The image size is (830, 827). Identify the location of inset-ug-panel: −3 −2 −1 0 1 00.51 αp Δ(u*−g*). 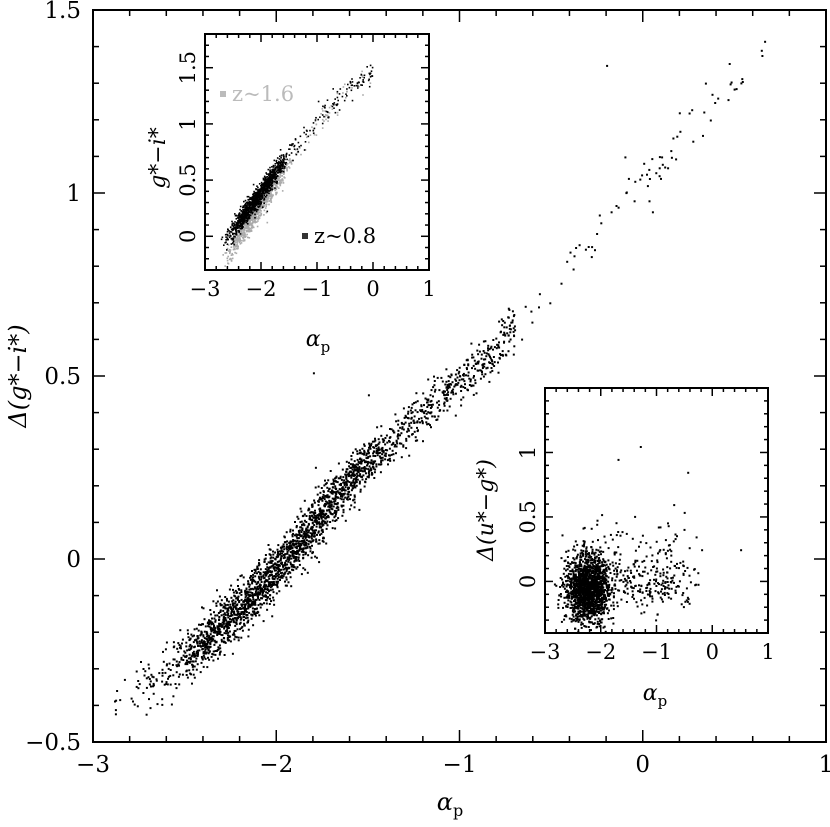
(624, 548).